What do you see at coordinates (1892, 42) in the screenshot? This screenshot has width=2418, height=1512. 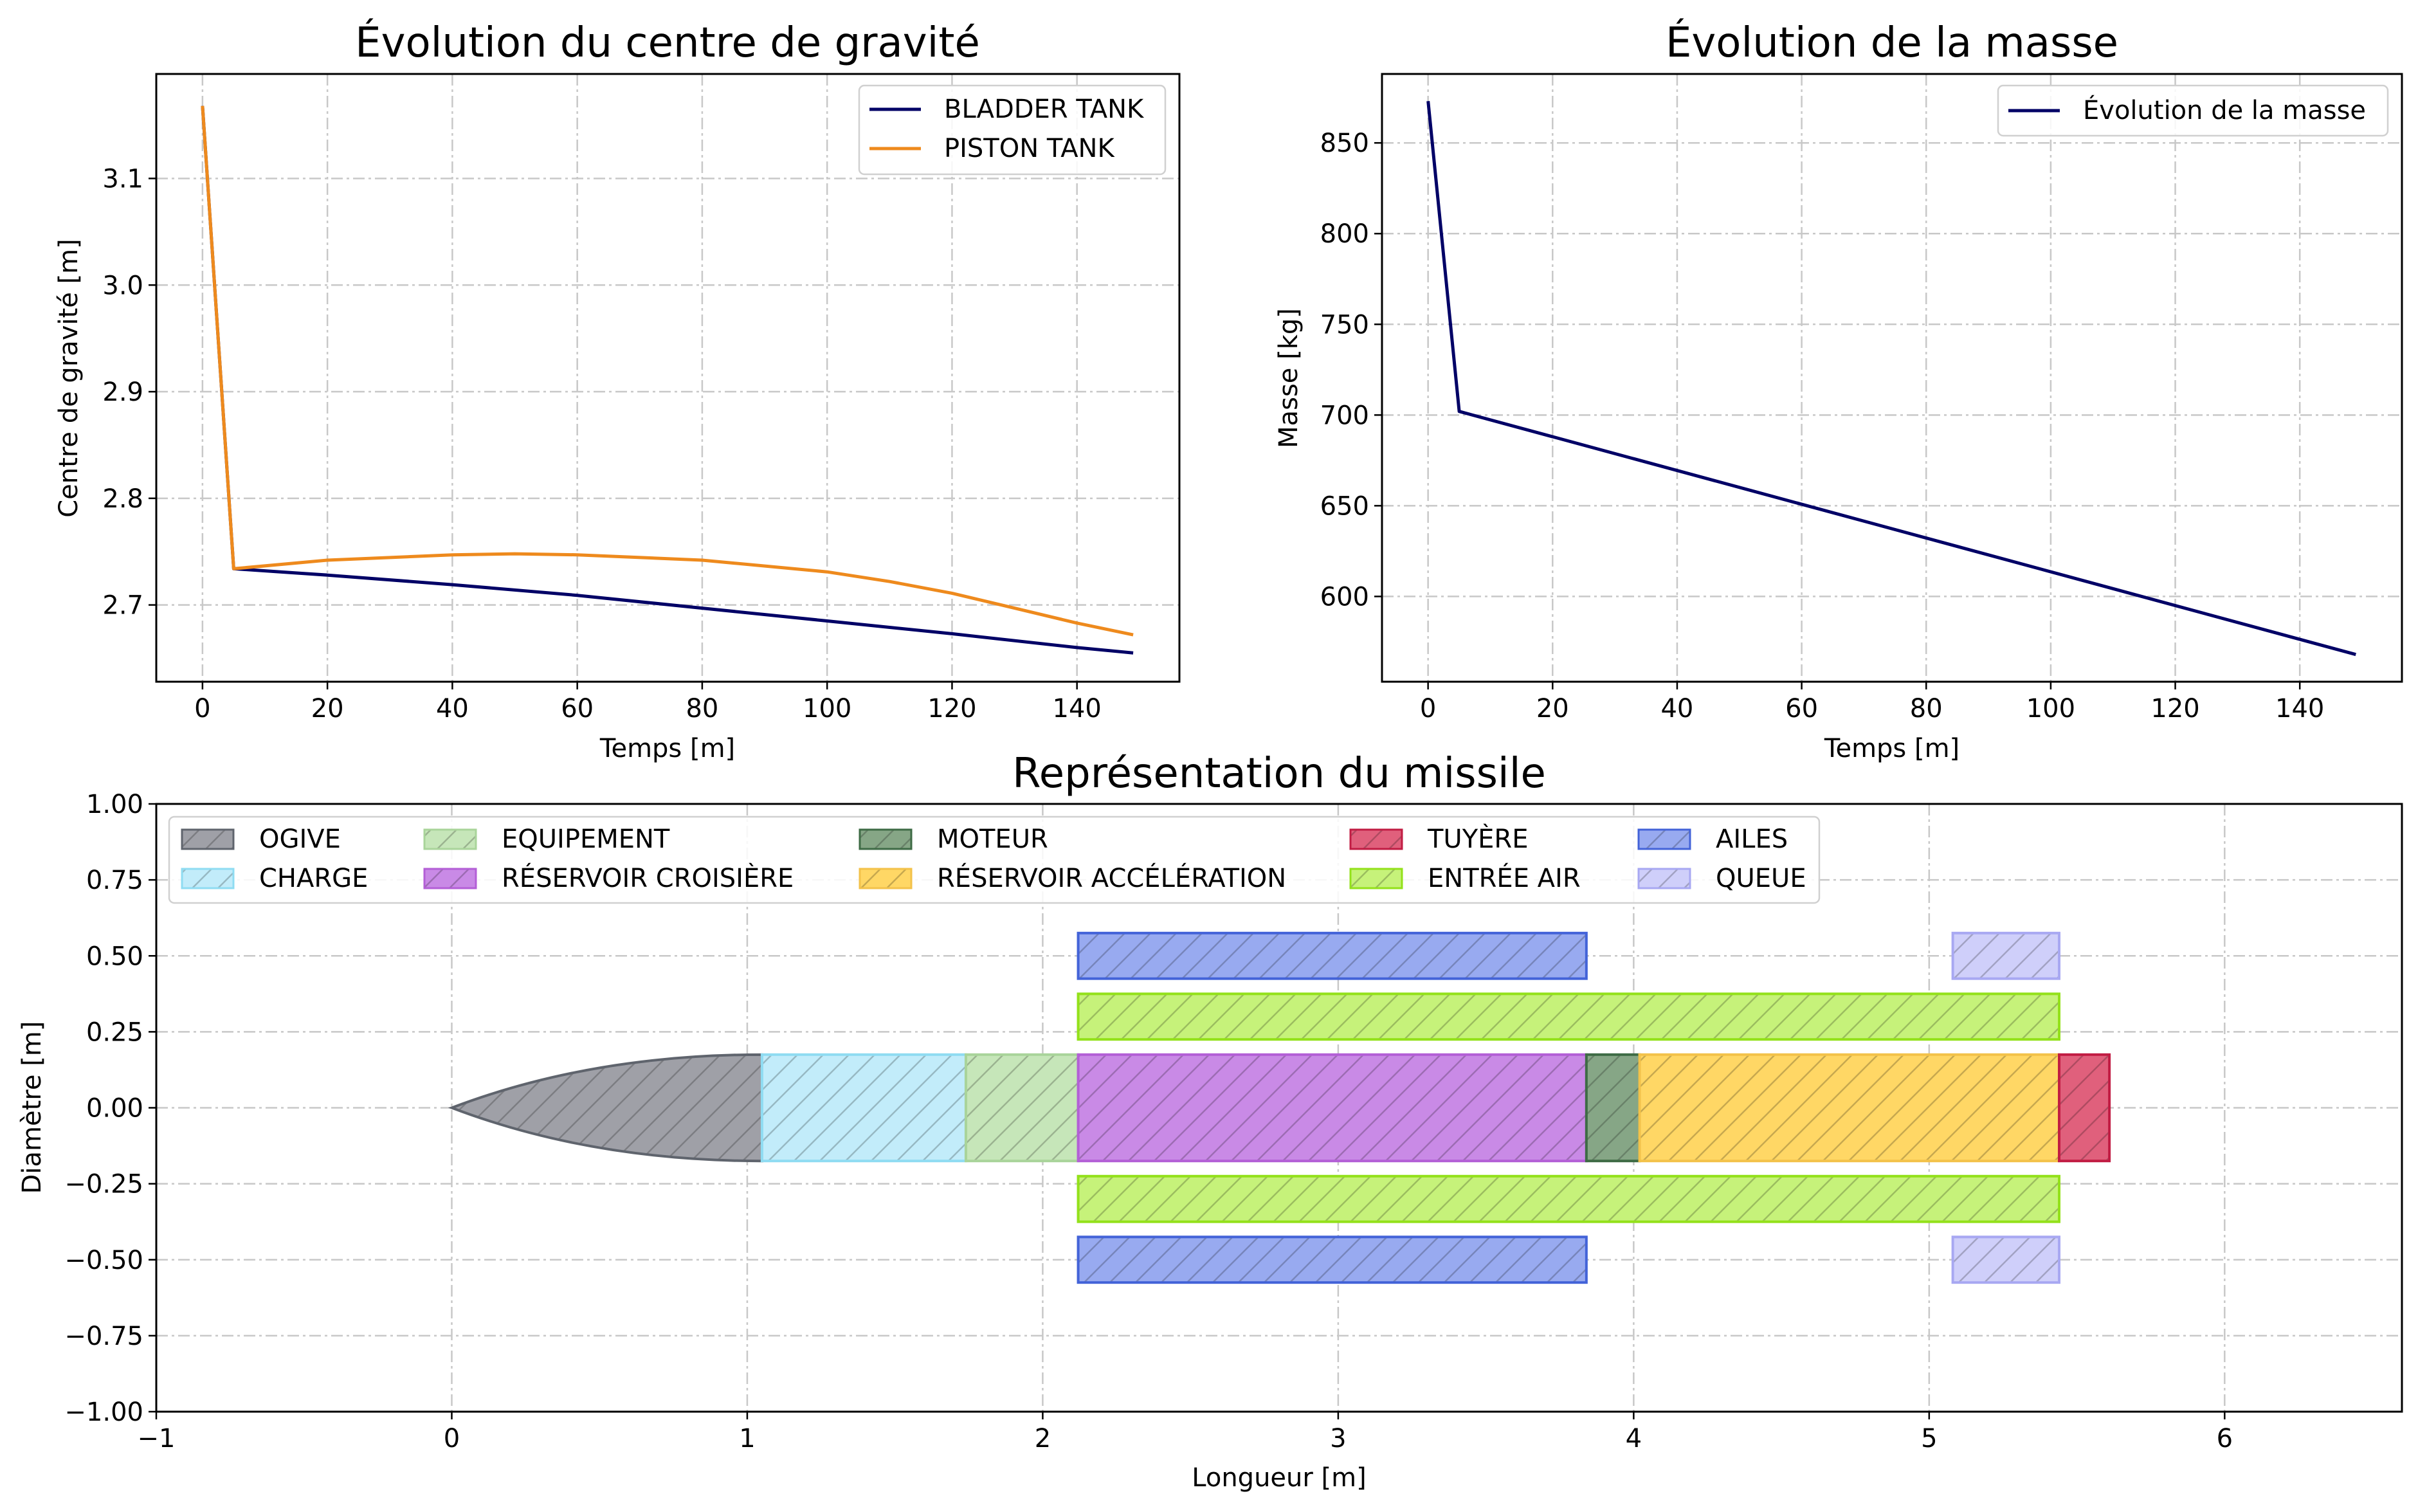 I see `mass-title: Évolution de la masse` at bounding box center [1892, 42].